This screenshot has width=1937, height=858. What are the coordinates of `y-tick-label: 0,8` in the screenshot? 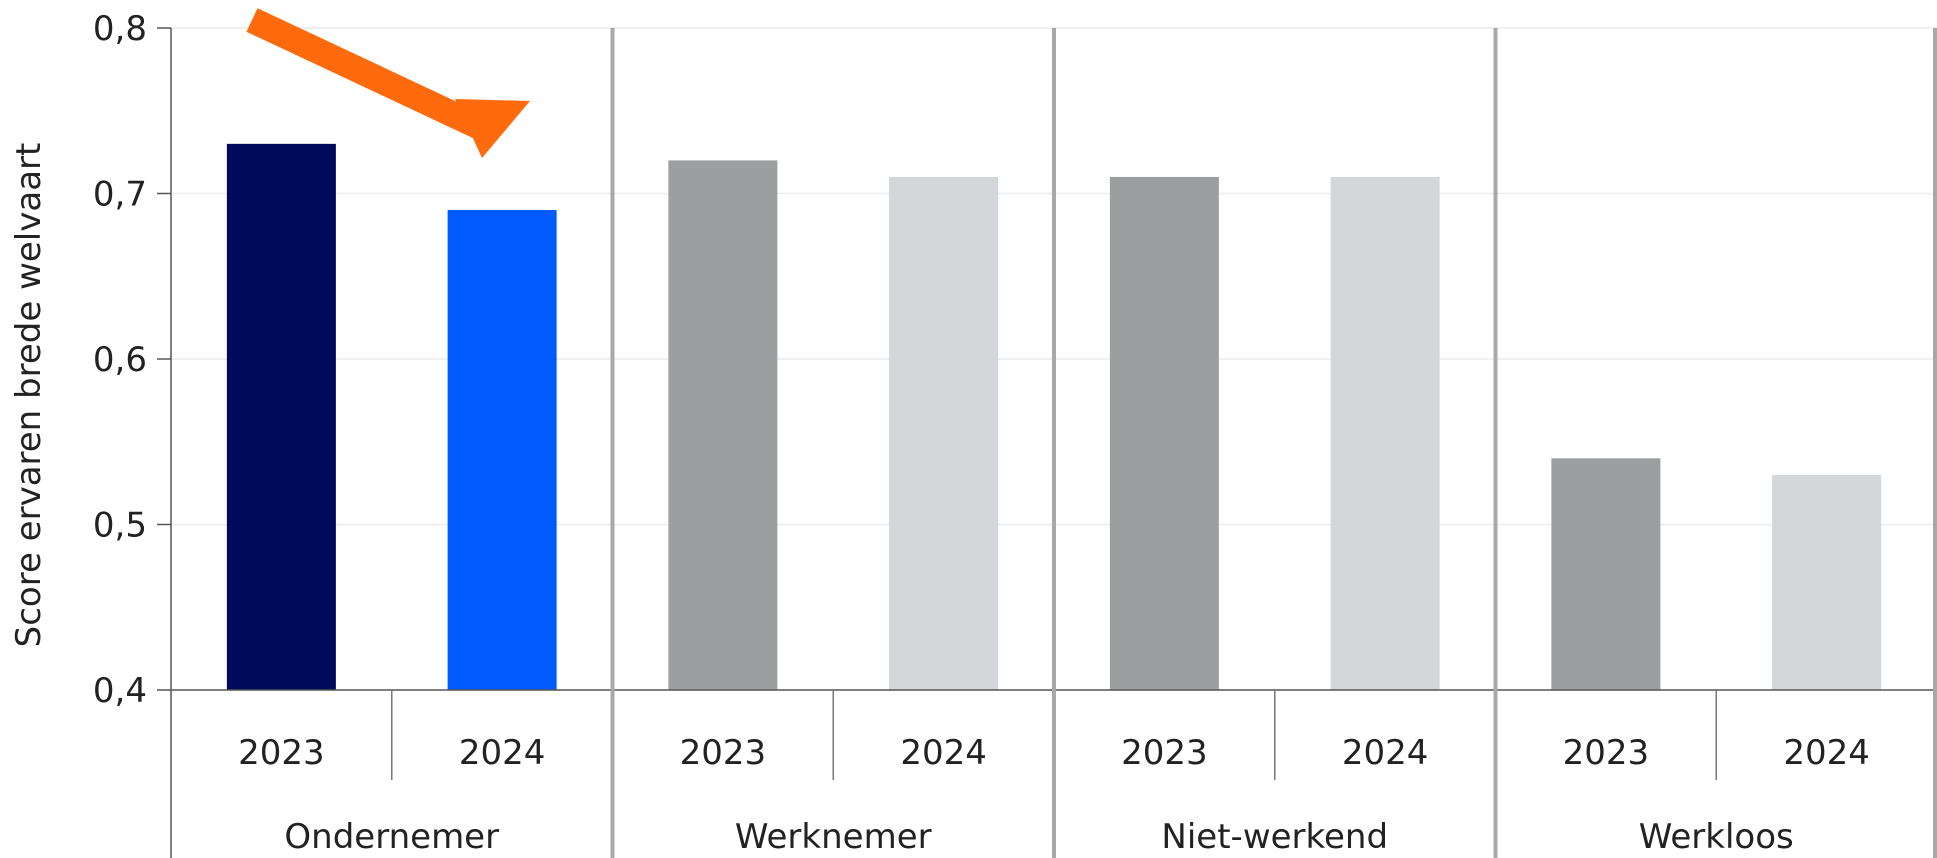 It's located at (120, 29).